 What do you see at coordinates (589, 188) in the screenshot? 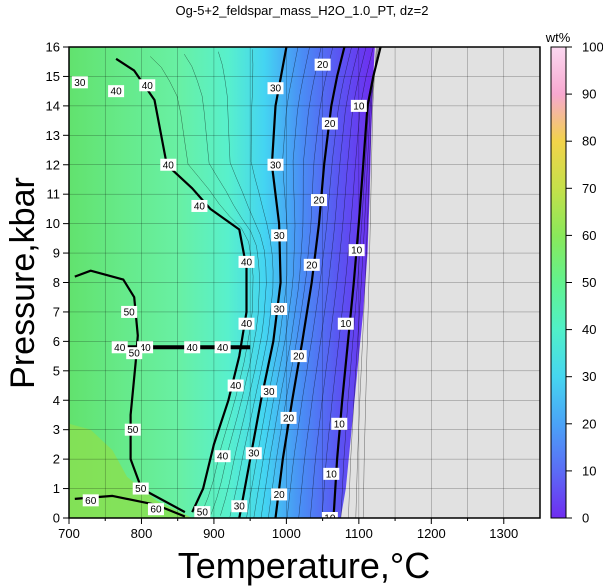
I see `colorbar-tick-label: 70` at bounding box center [589, 188].